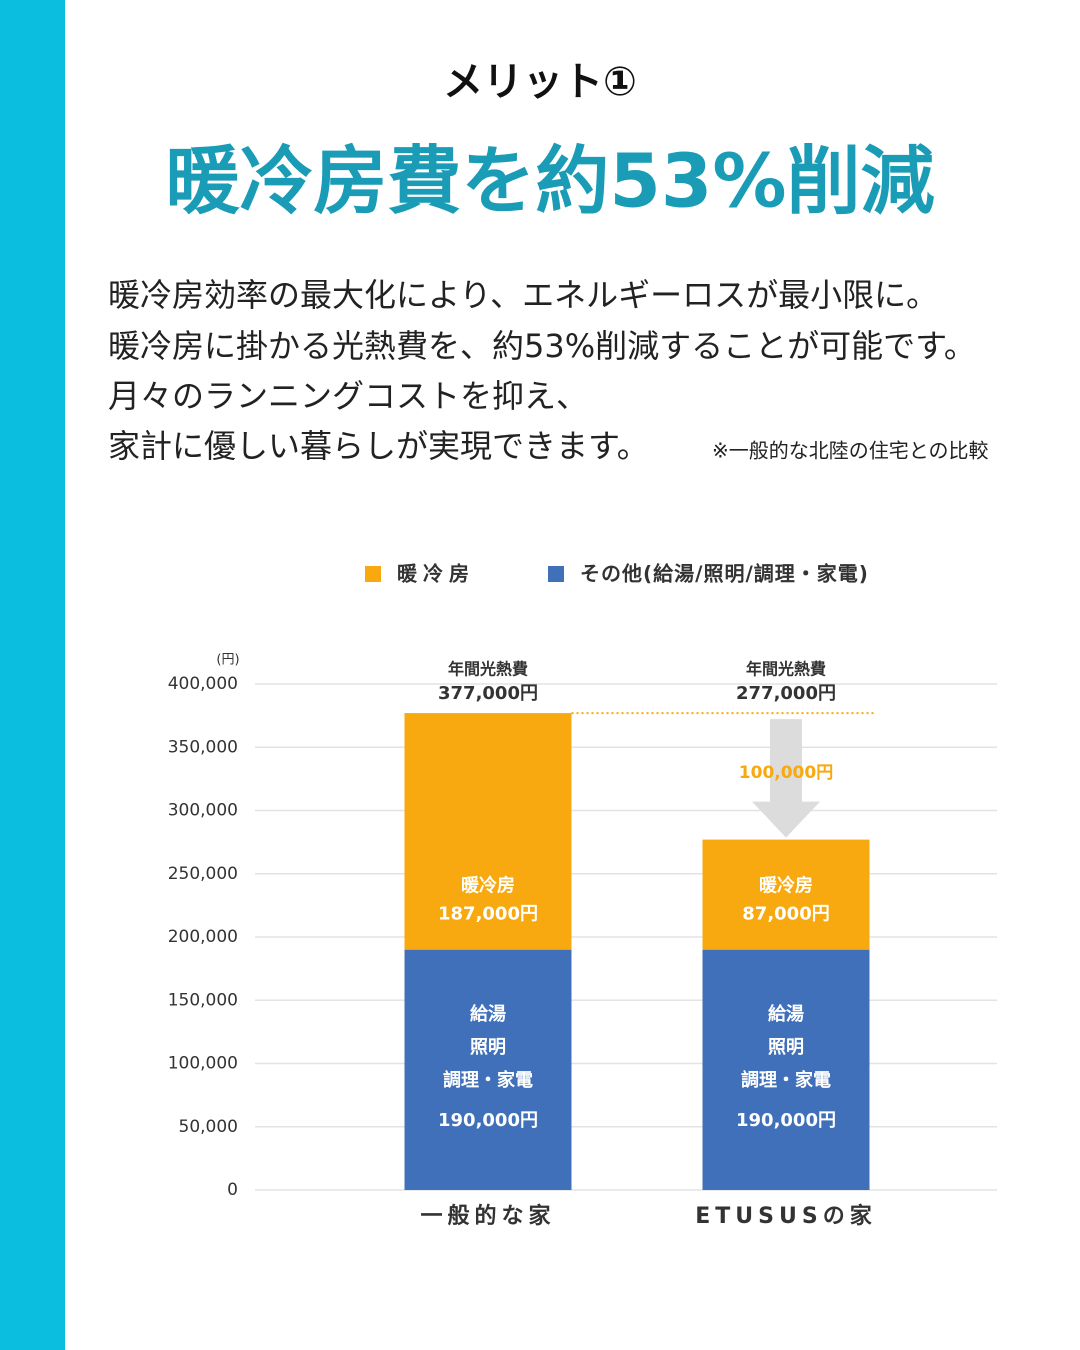  What do you see at coordinates (203, 874) in the screenshot?
I see `y-tick-label: 250,000` at bounding box center [203, 874].